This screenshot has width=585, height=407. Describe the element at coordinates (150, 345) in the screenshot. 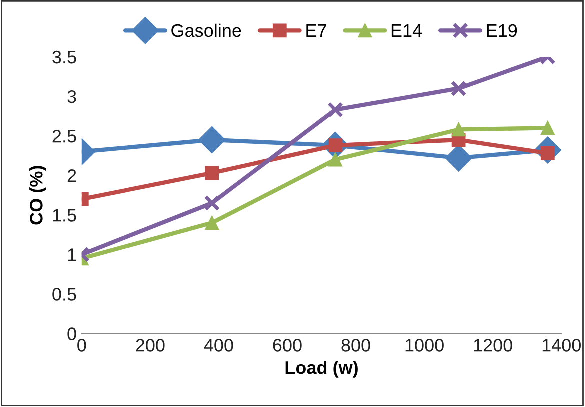

I see `x-tick-label: 200` at that location.